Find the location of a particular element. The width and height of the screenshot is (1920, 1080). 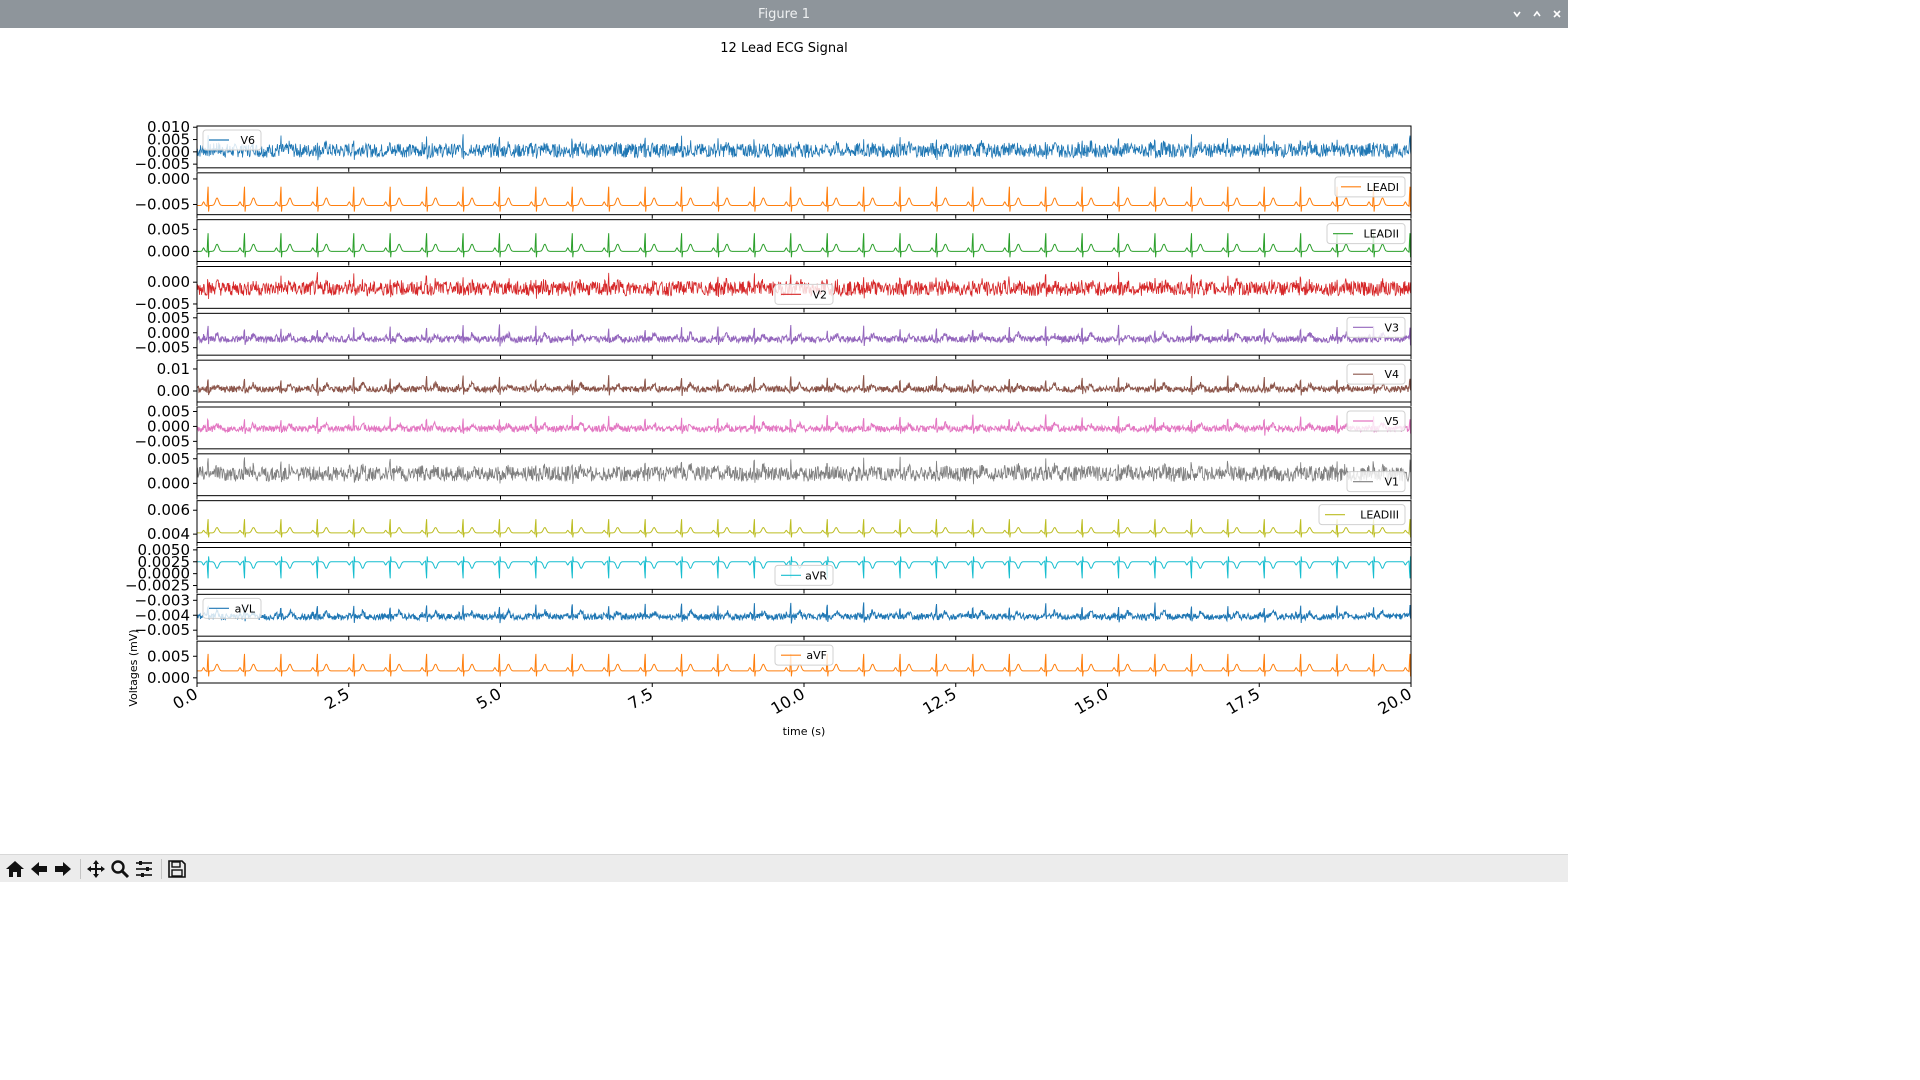

legend-v2: V2 is located at coordinates (804, 294).